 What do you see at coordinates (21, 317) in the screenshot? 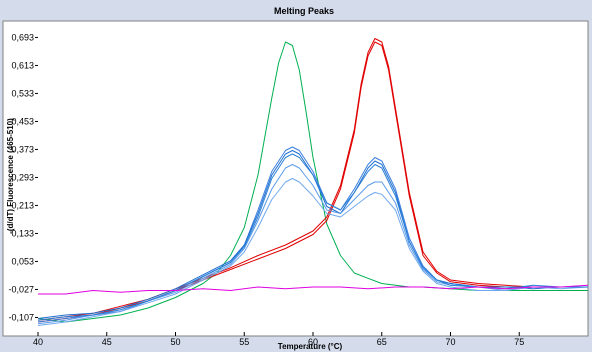
I see `y-tick-label: -0,107` at bounding box center [21, 317].